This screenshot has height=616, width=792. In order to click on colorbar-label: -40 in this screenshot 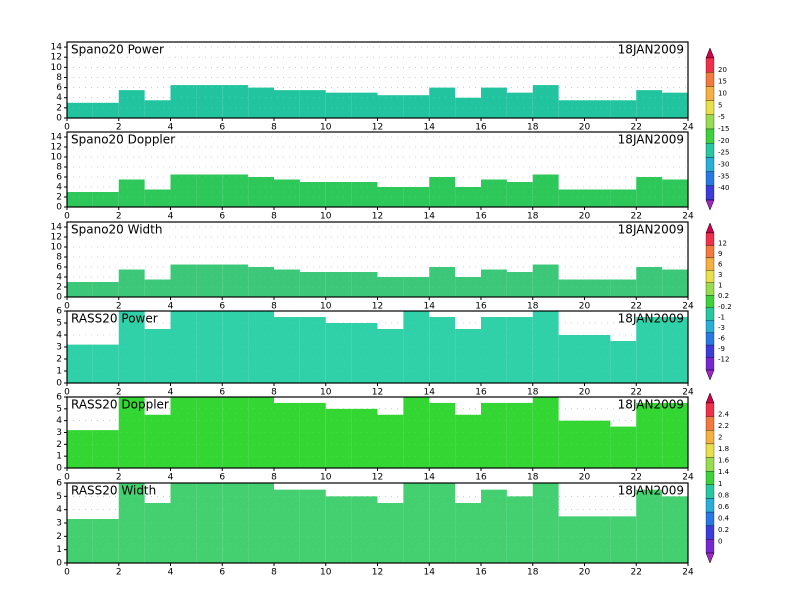, I will do `click(723, 188)`.